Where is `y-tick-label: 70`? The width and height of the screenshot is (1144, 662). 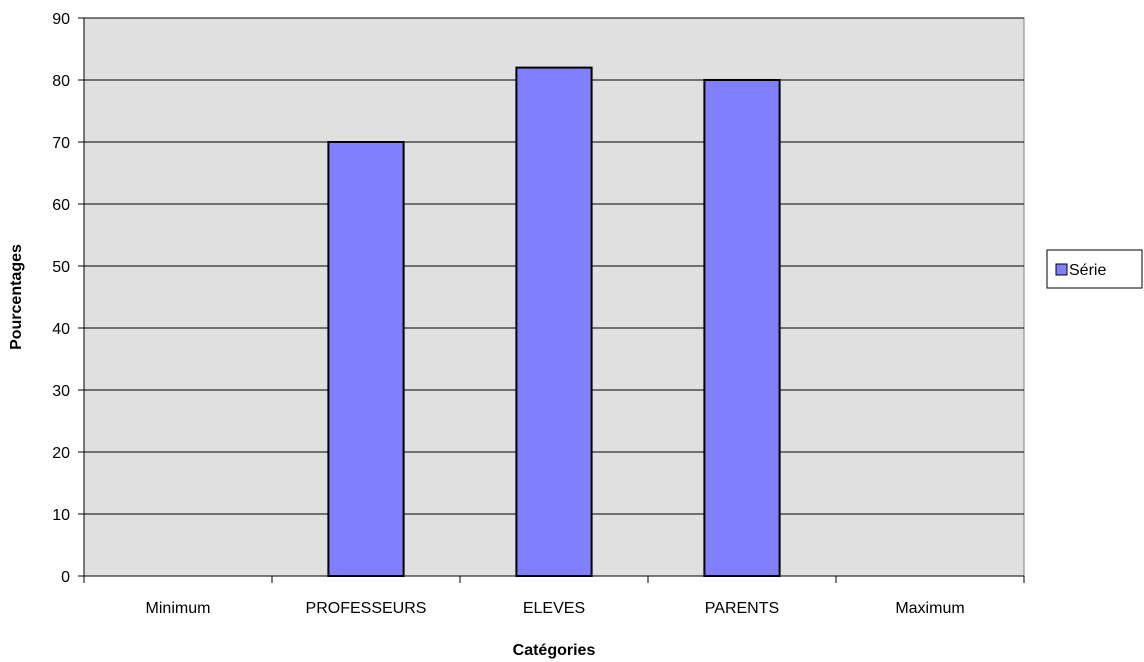
y-tick-label: 70 is located at coordinates (61, 143).